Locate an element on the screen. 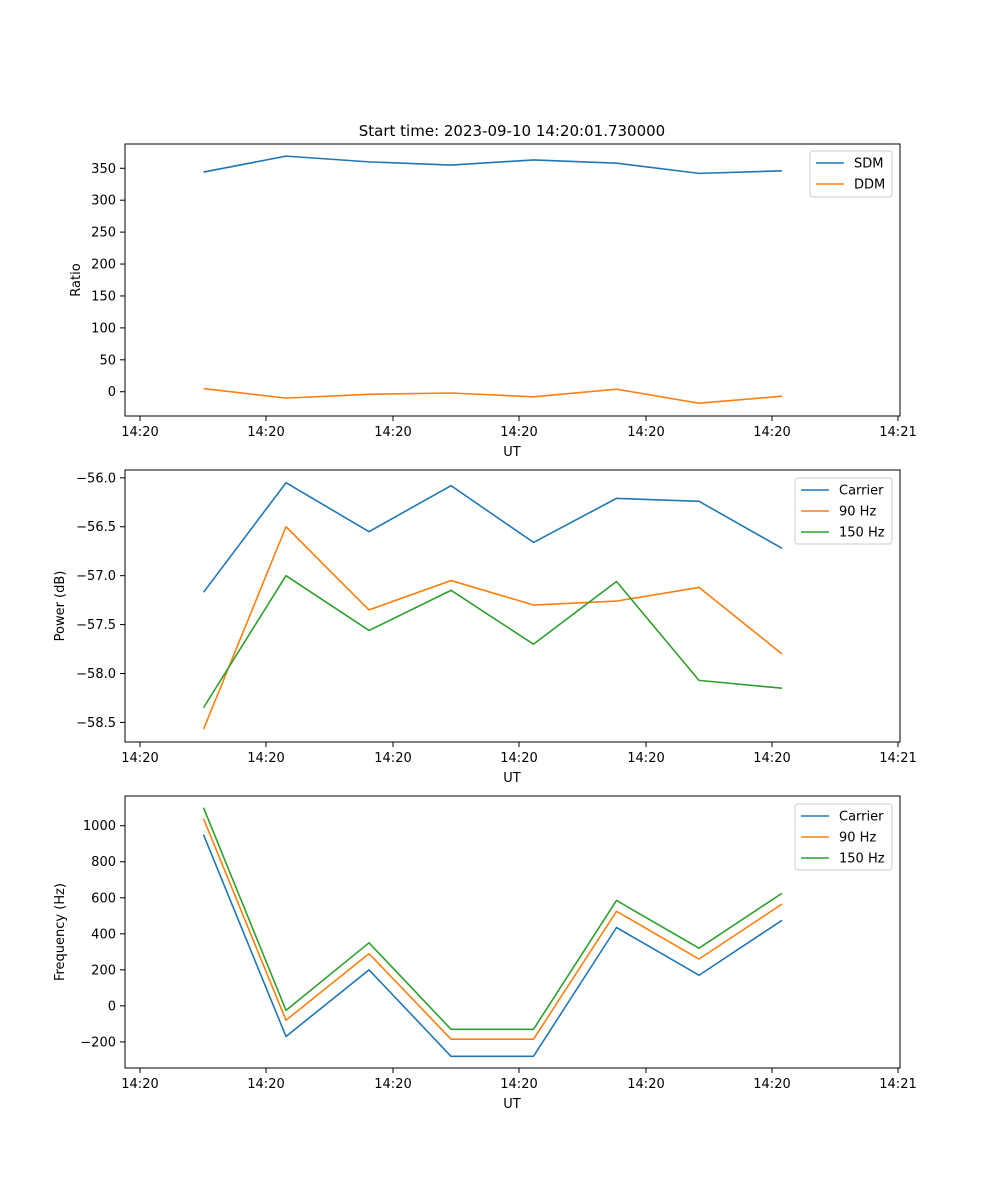  y-tick-label: −57.0 is located at coordinates (96, 576).